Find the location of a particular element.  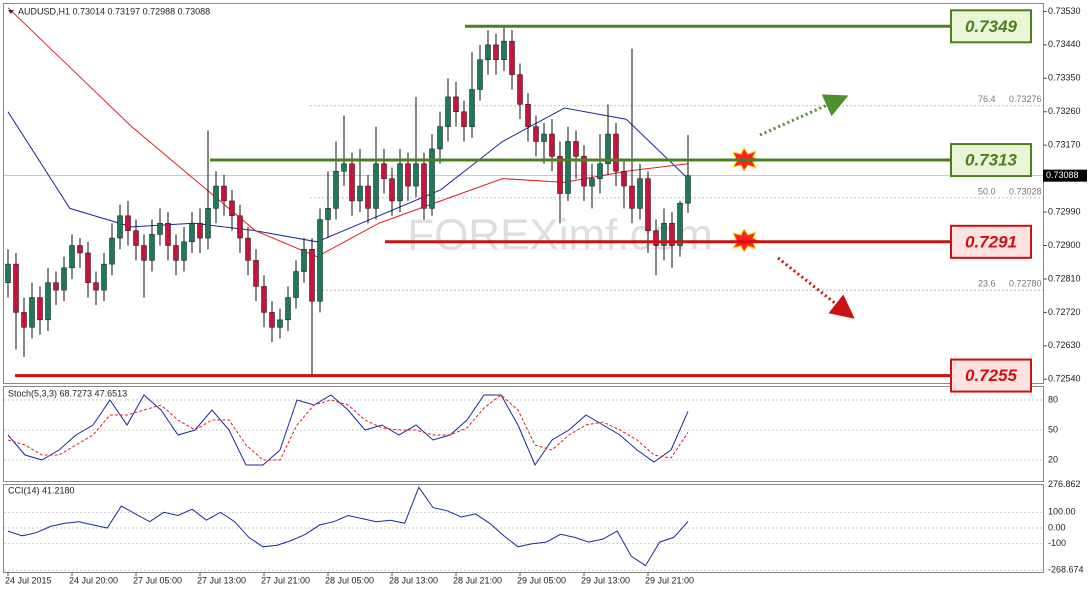

down-arrow is located at coordinates (816, 287).